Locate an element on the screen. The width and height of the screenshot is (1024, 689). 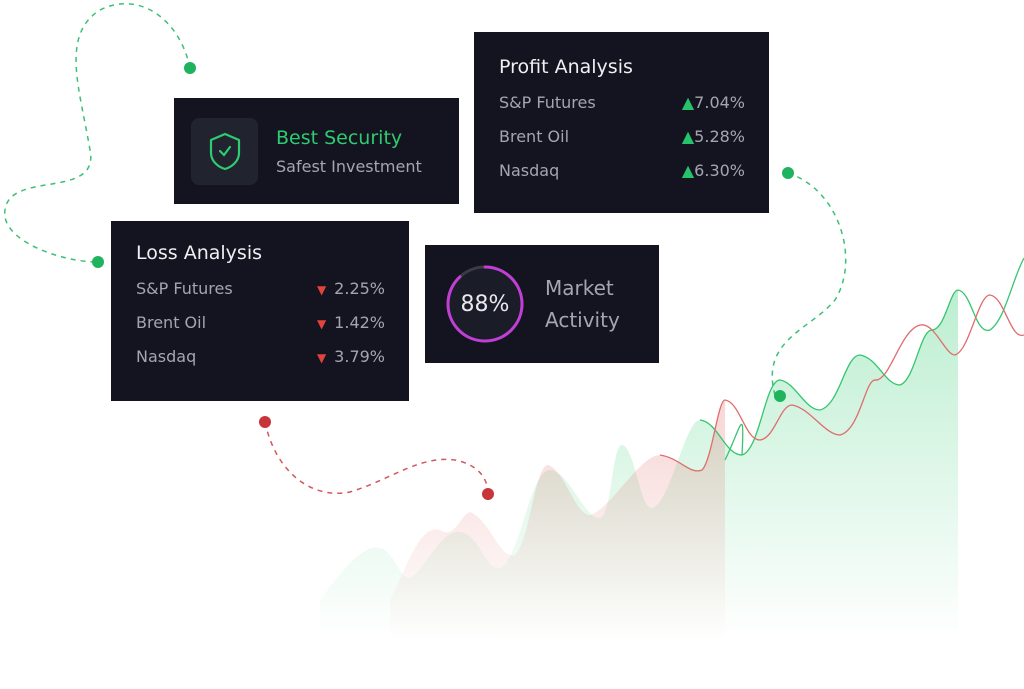
profit-row: Nasdaq ▲6.30% is located at coordinates (622, 170).